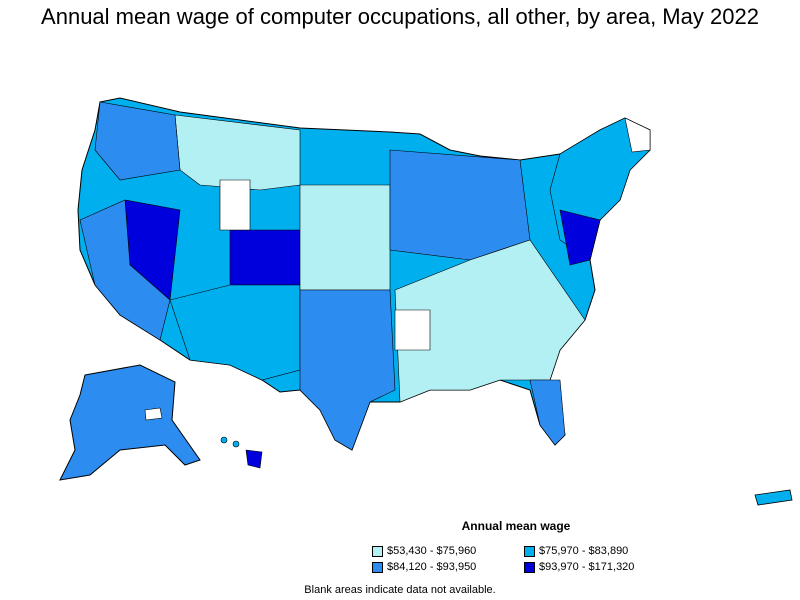 This screenshot has width=800, height=600. I want to click on texas-region, so click(347, 370).